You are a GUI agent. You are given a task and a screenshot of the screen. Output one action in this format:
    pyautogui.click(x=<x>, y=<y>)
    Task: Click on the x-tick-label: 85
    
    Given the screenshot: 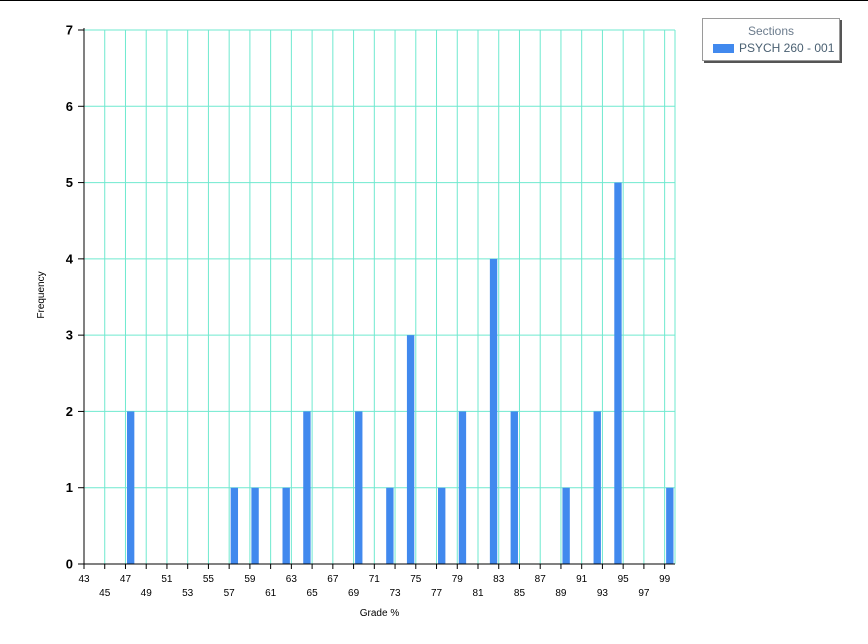 What is the action you would take?
    pyautogui.click(x=520, y=593)
    